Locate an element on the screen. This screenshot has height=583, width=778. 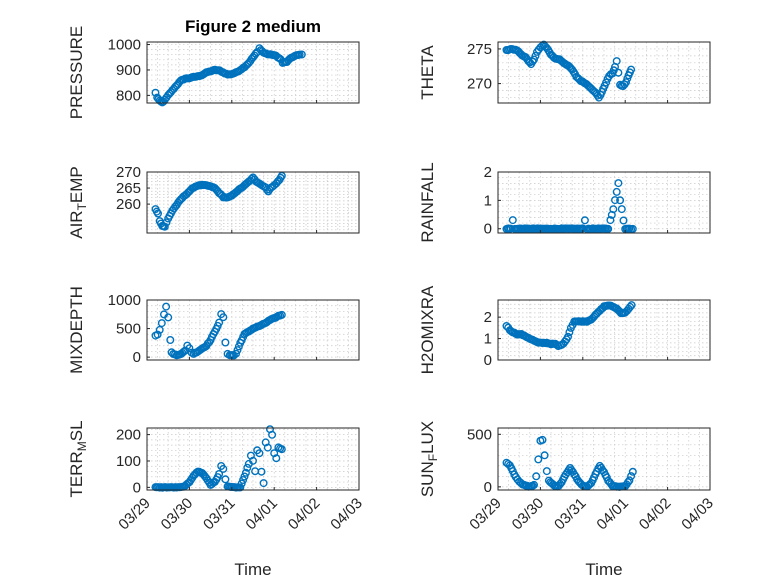
x-tick-label: 04/02 is located at coordinates (304, 514).